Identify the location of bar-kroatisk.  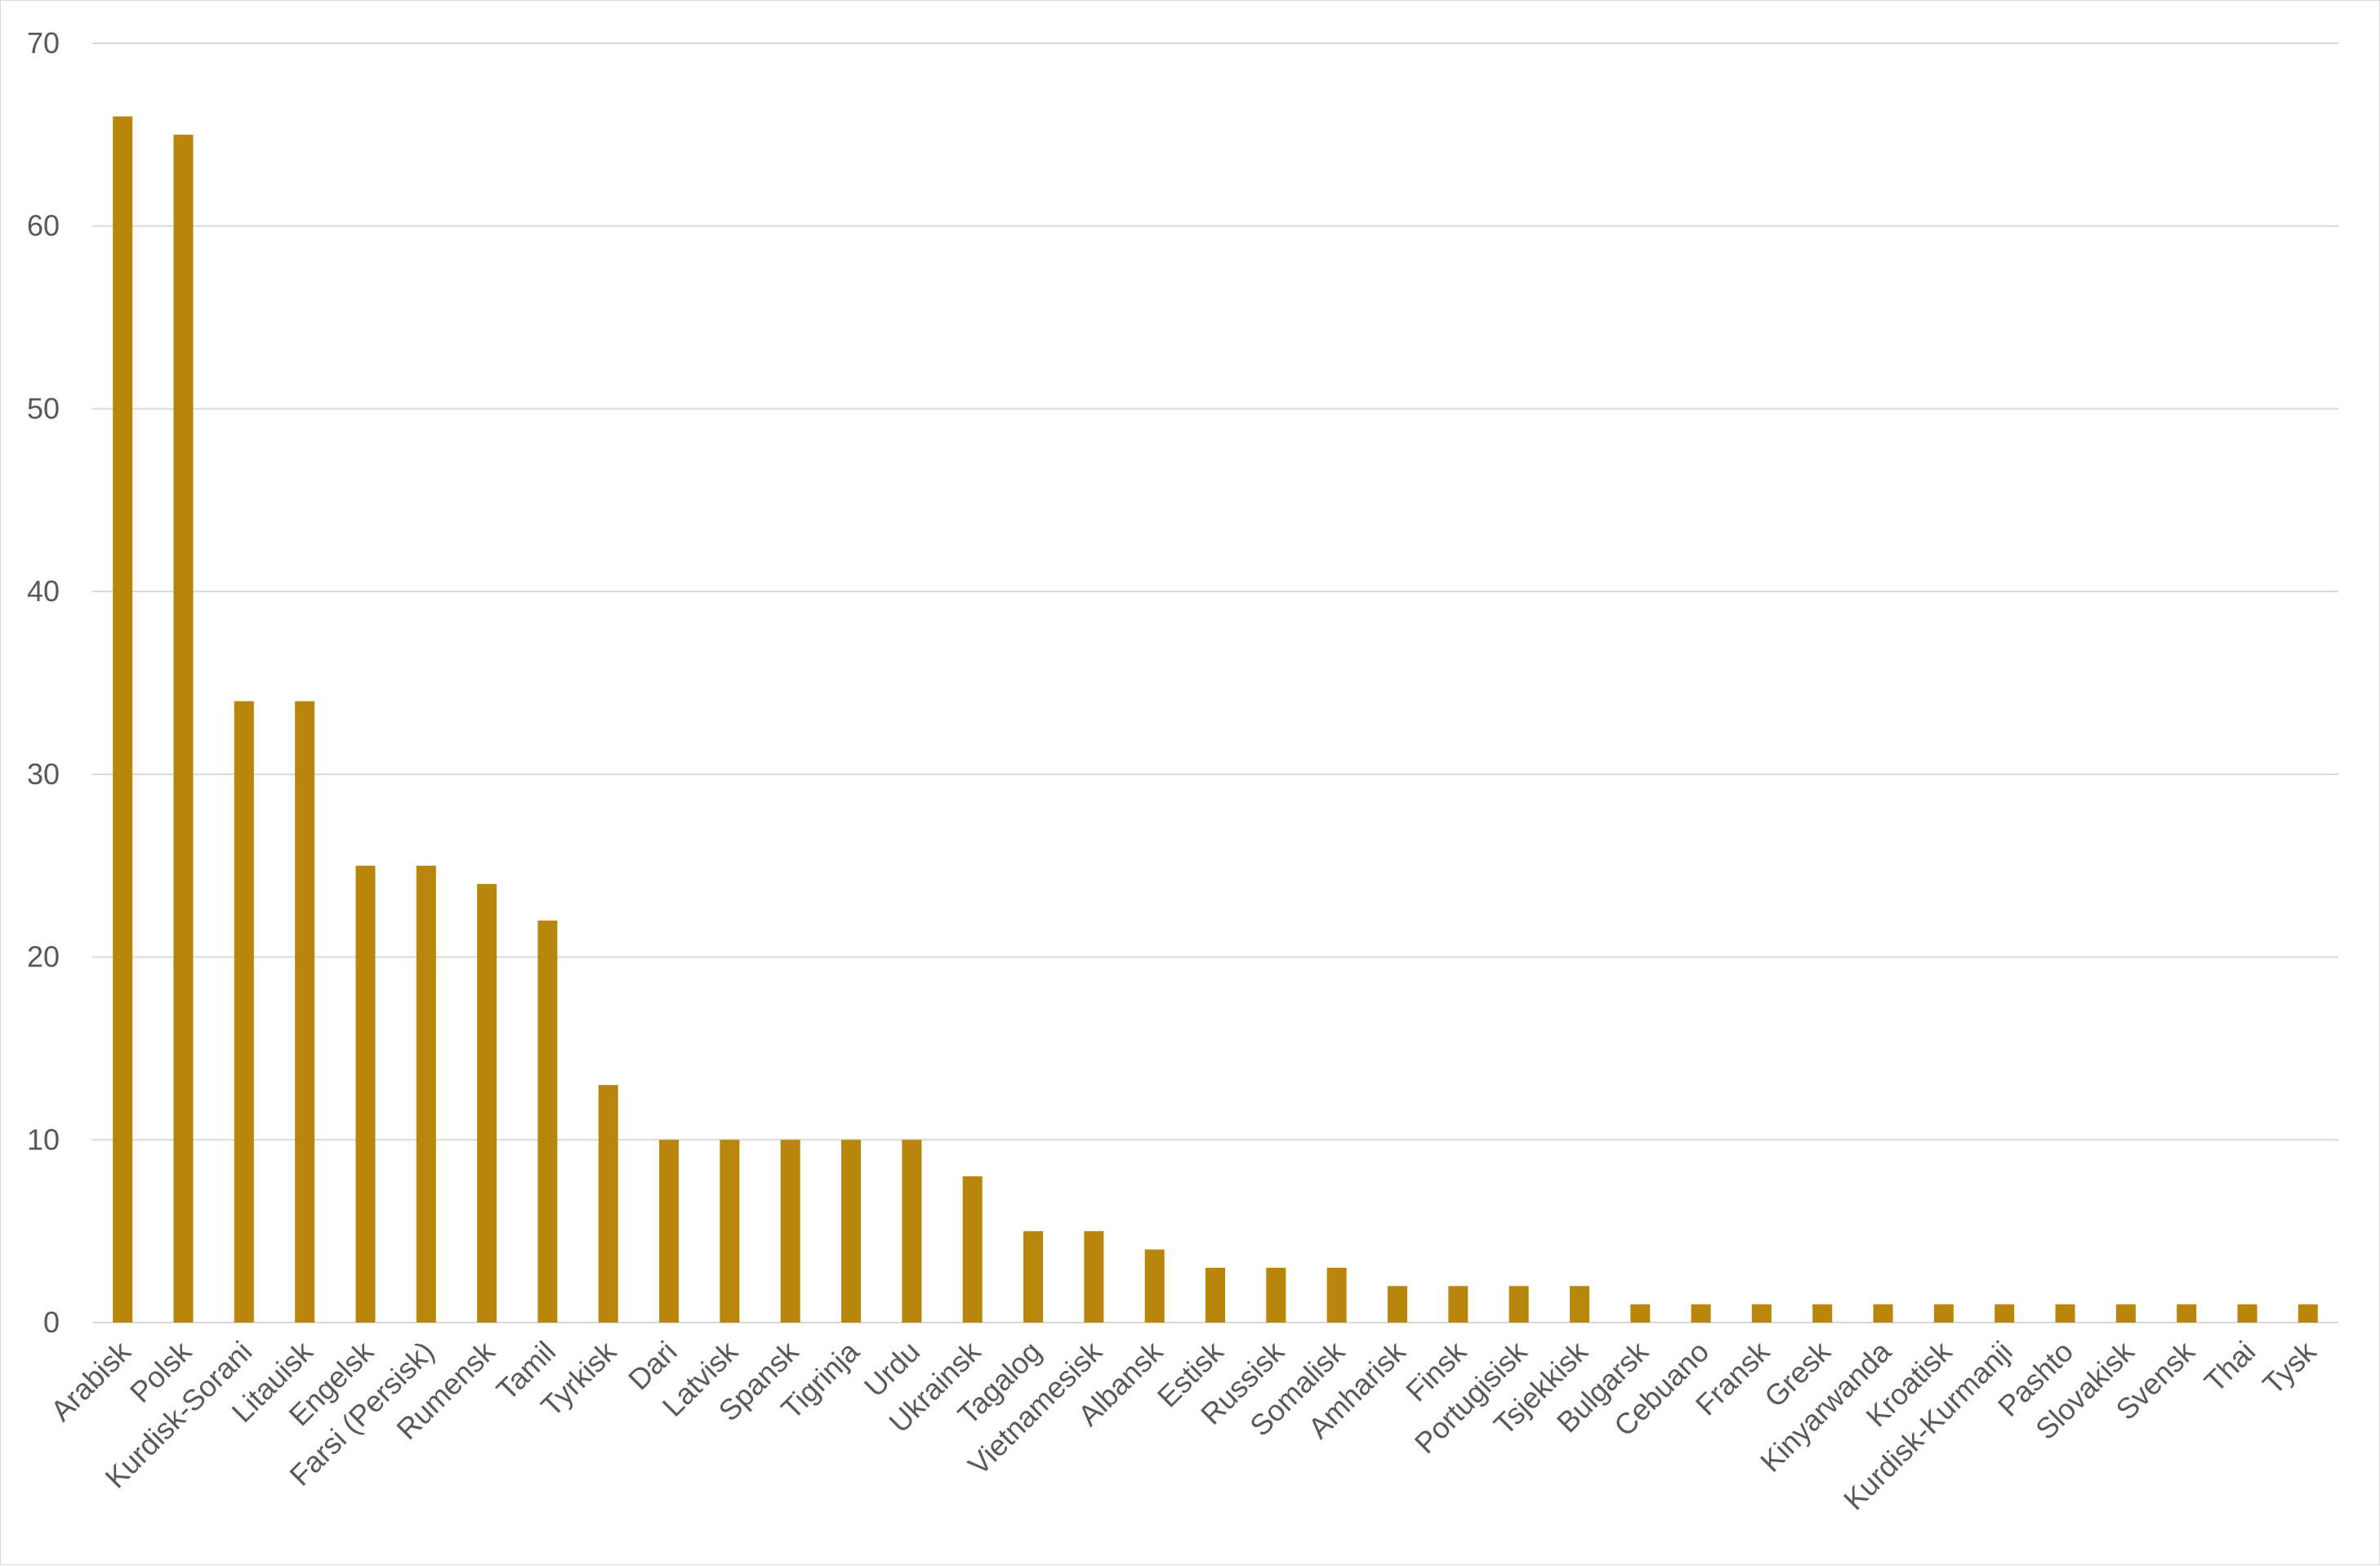
(1944, 1313).